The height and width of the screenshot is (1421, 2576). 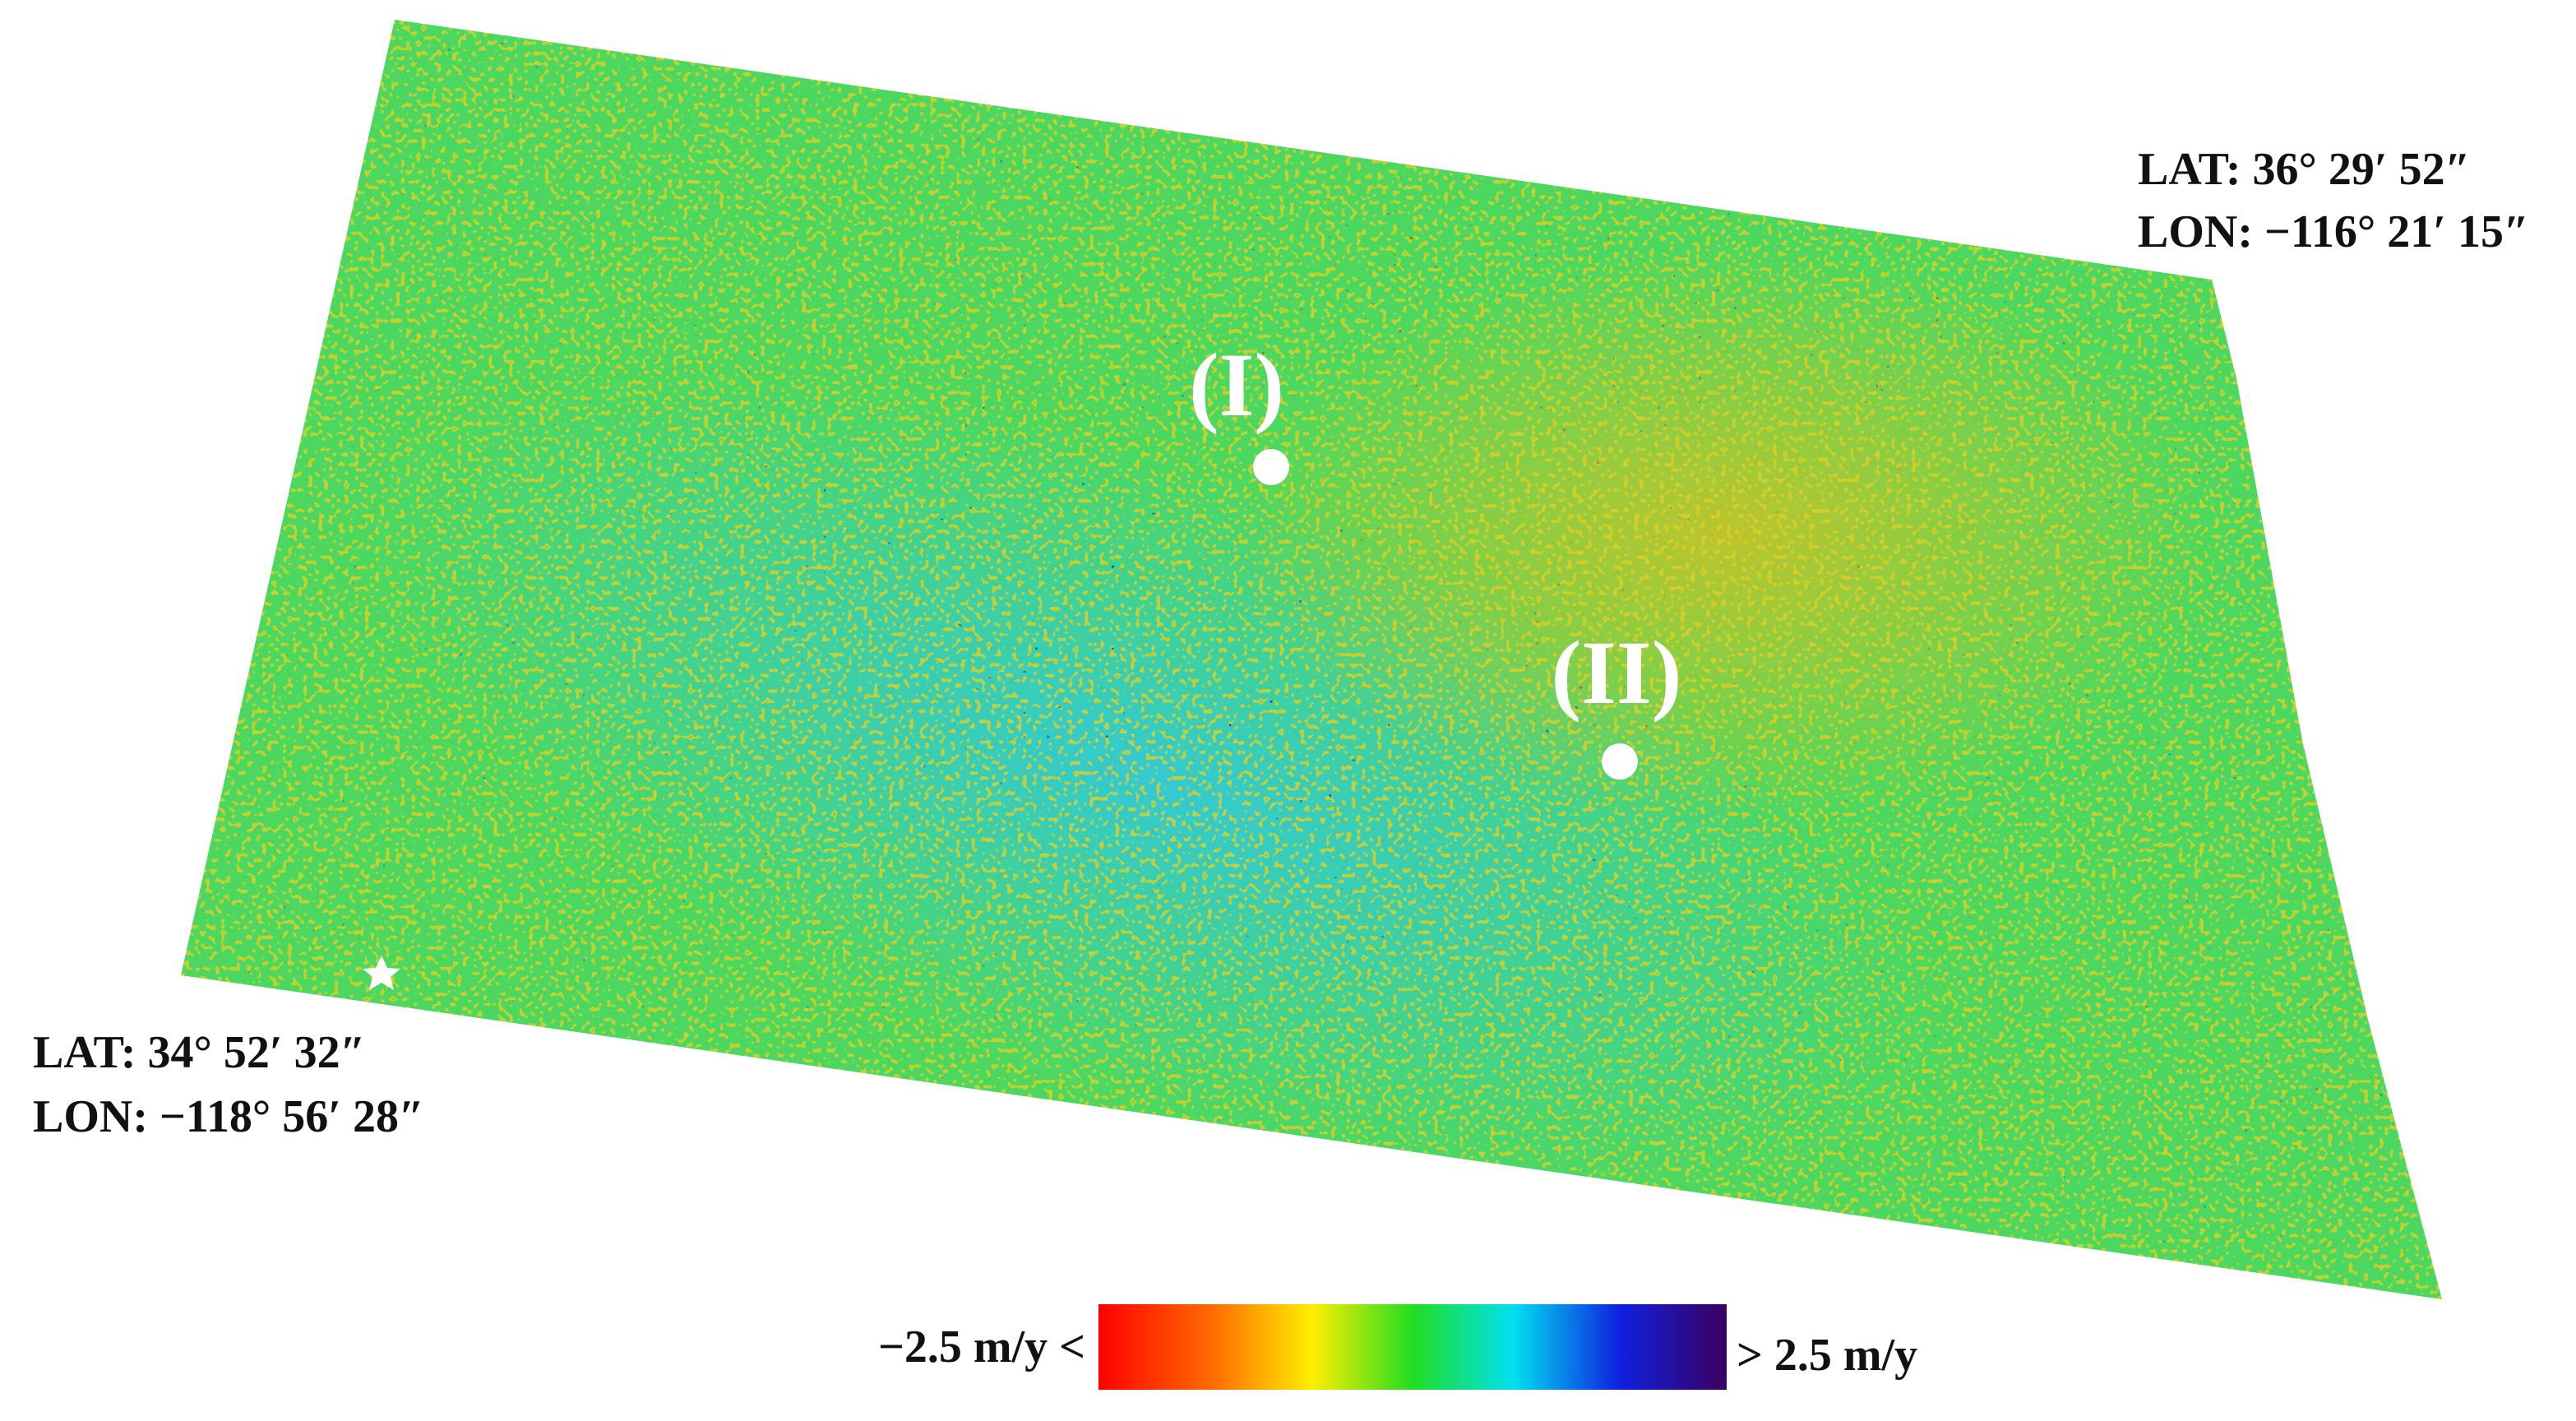 I want to click on colorbar-high-label: > 2.5 m/y, so click(x=1827, y=1355).